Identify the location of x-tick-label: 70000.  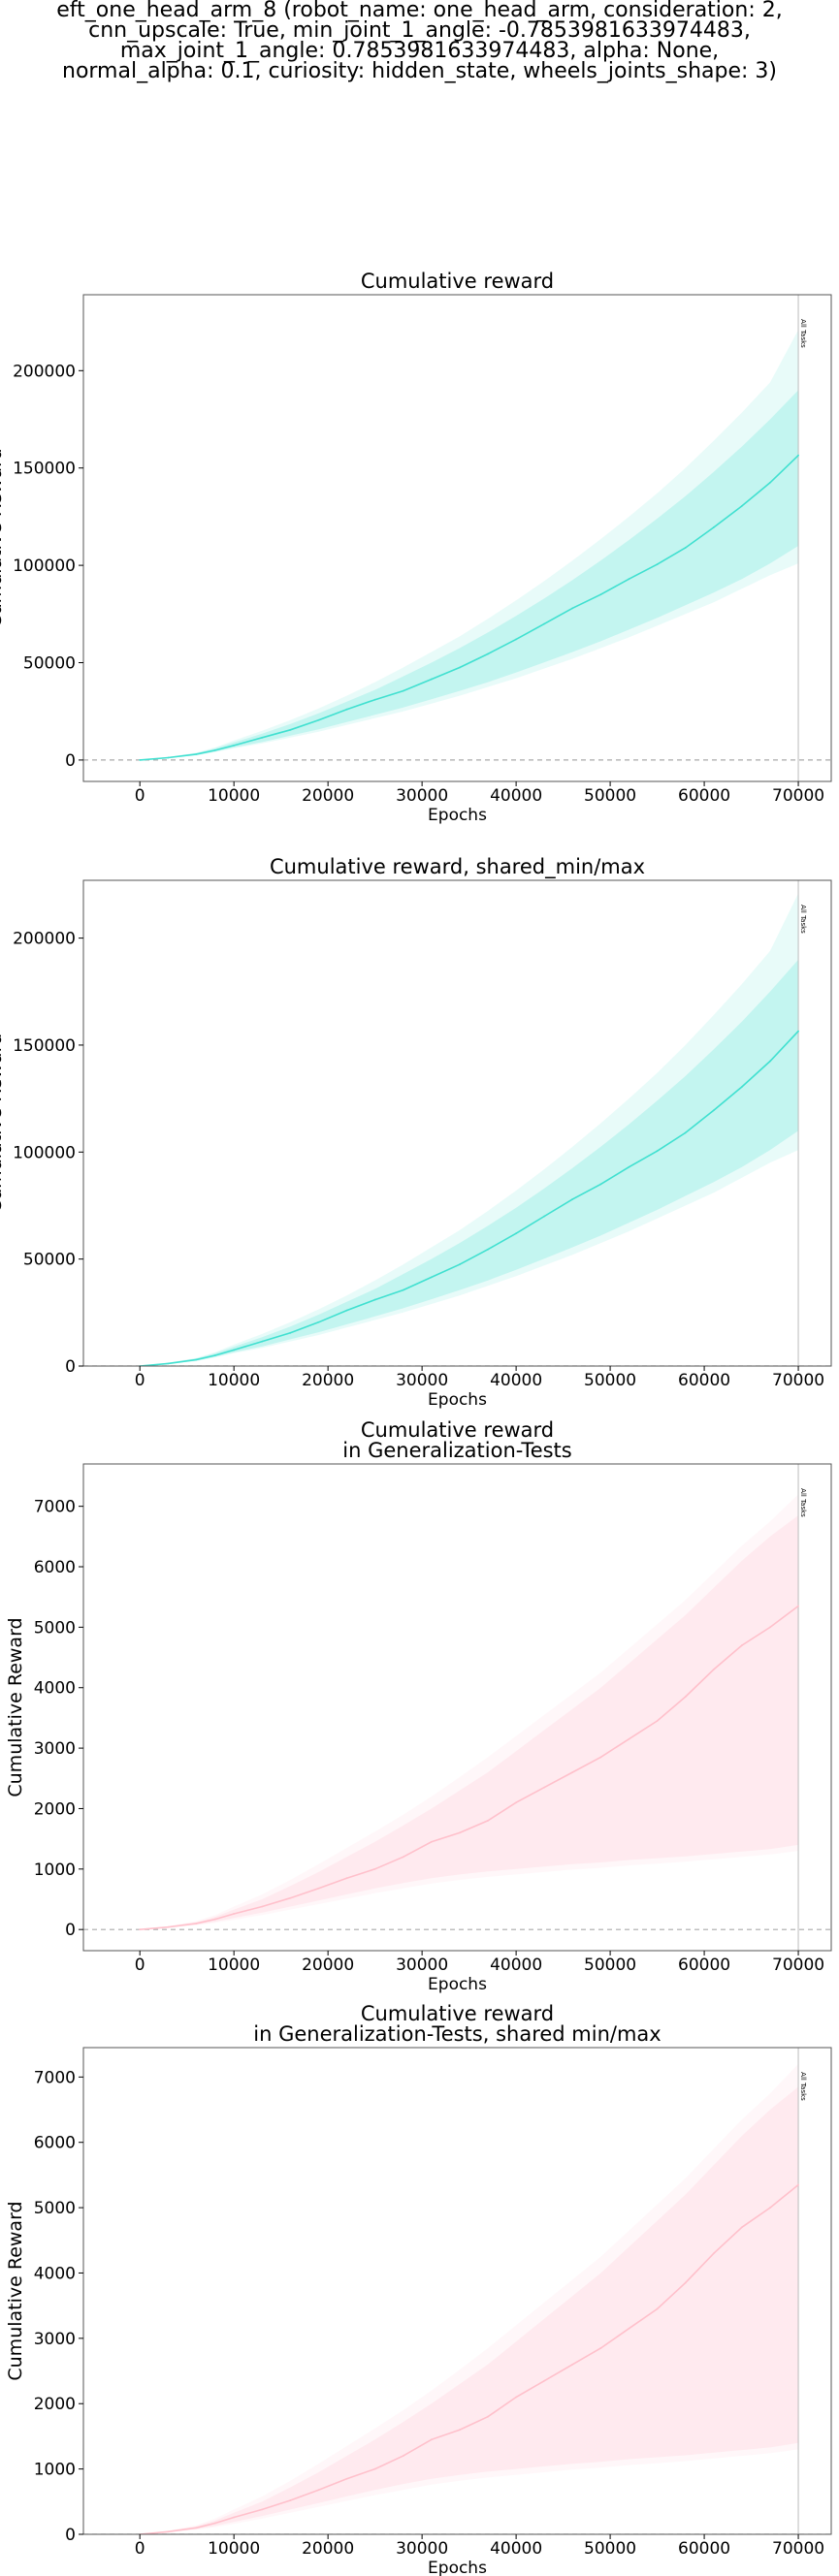
(798, 796).